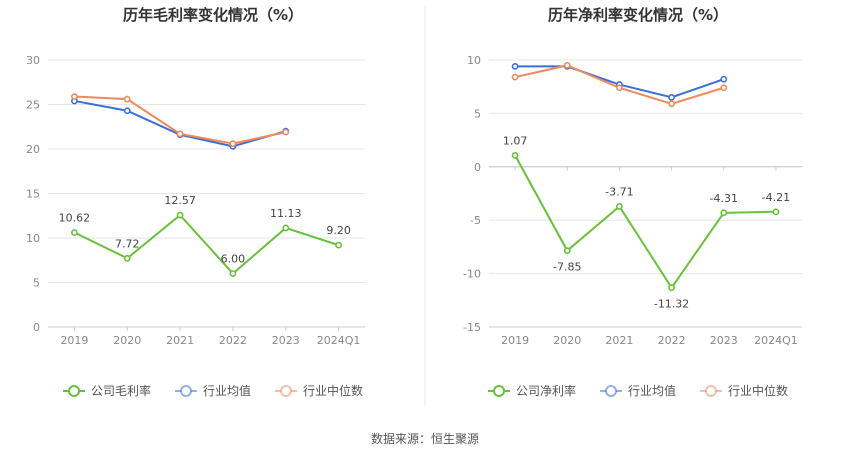  I want to click on data-label: -11.32, so click(671, 304).